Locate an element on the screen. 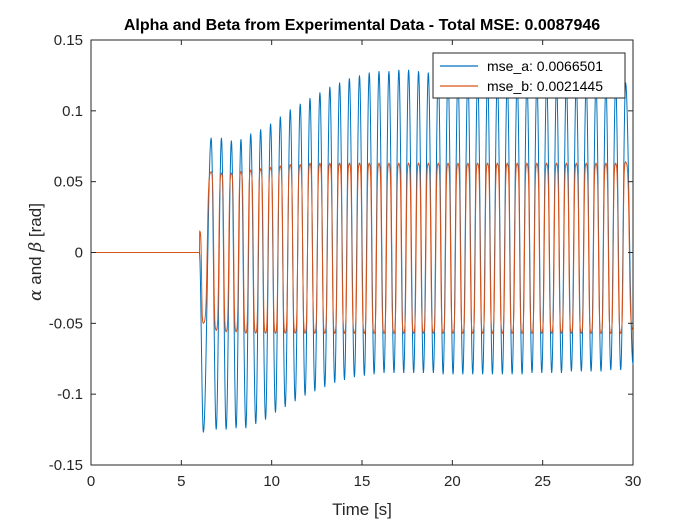  y-axis-label-alpha: α is located at coordinates (36, 295).